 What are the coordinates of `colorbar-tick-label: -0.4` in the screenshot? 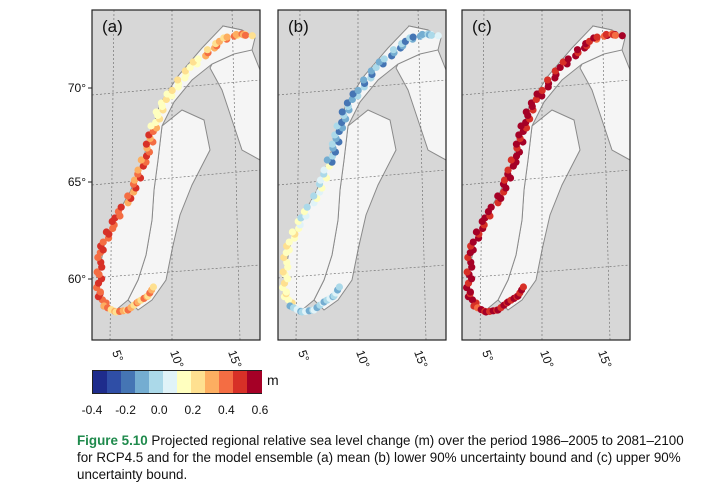 It's located at (92, 410).